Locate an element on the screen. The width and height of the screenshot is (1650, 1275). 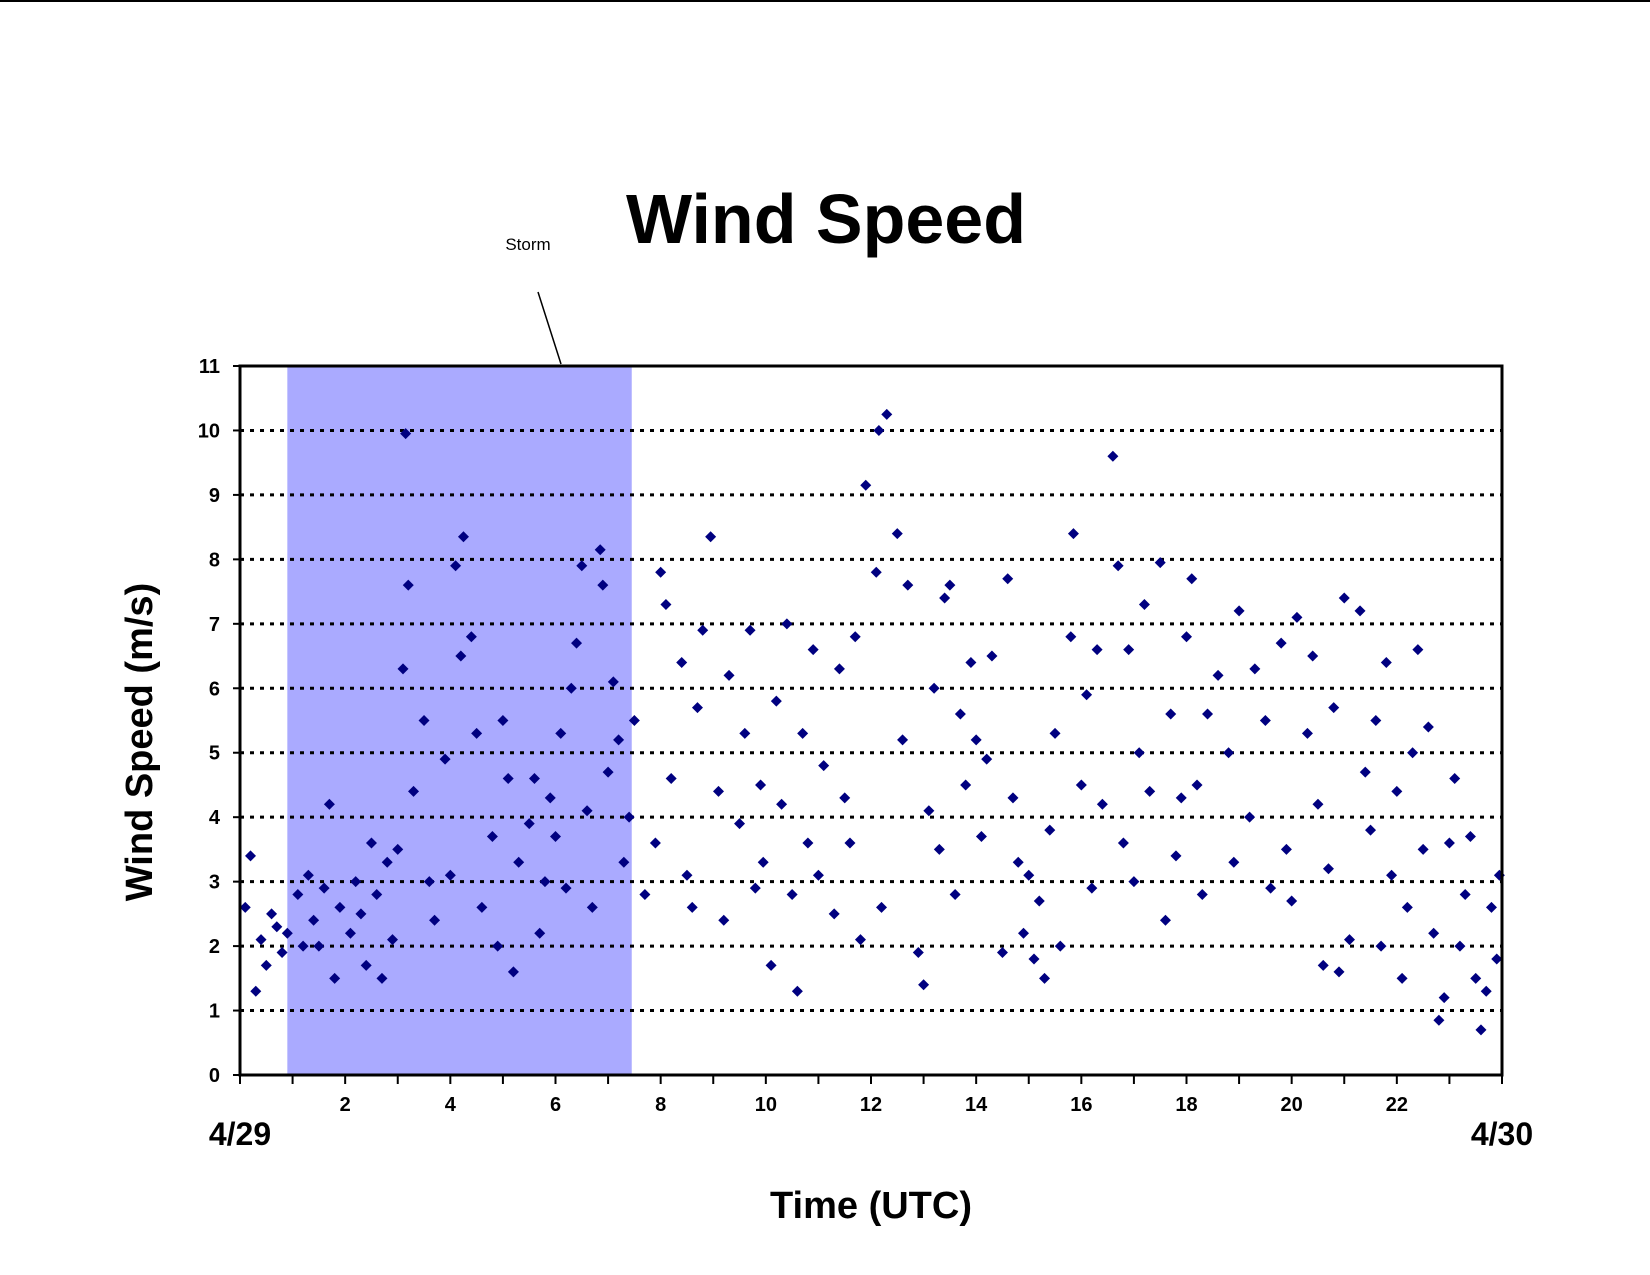
x-tick-label: 10 is located at coordinates (766, 1105).